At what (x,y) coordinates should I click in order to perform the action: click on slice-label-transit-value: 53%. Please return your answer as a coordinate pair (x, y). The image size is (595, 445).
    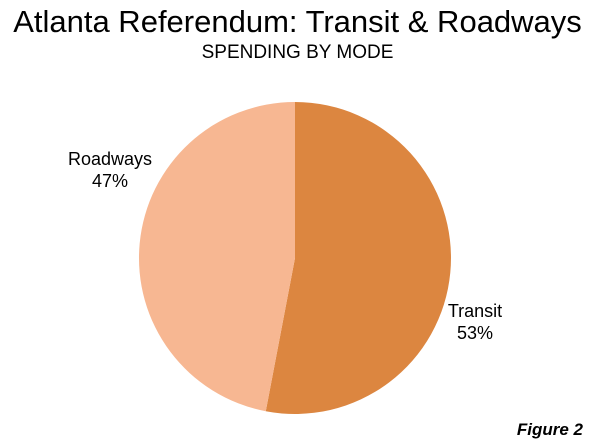
    Looking at the image, I should click on (475, 333).